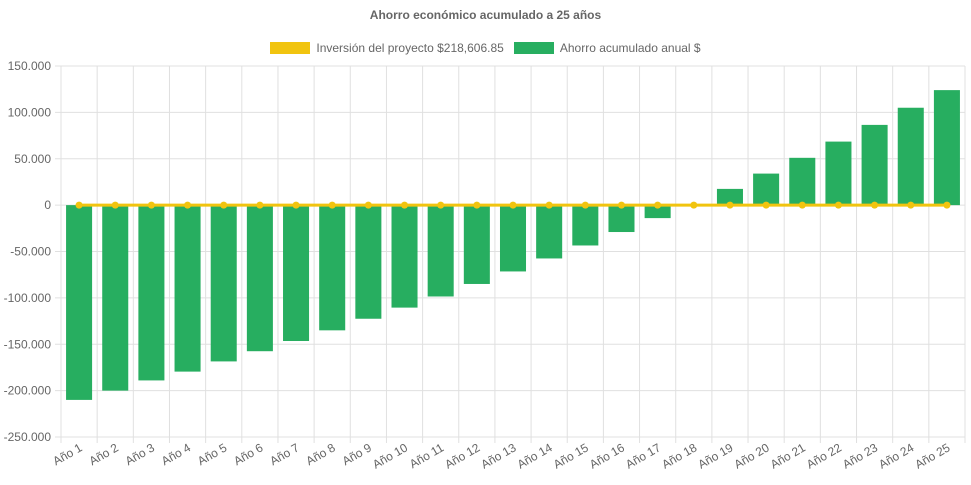 The image size is (971, 485). Describe the element at coordinates (212, 454) in the screenshot. I see `x-tick-label: Año 5` at that location.